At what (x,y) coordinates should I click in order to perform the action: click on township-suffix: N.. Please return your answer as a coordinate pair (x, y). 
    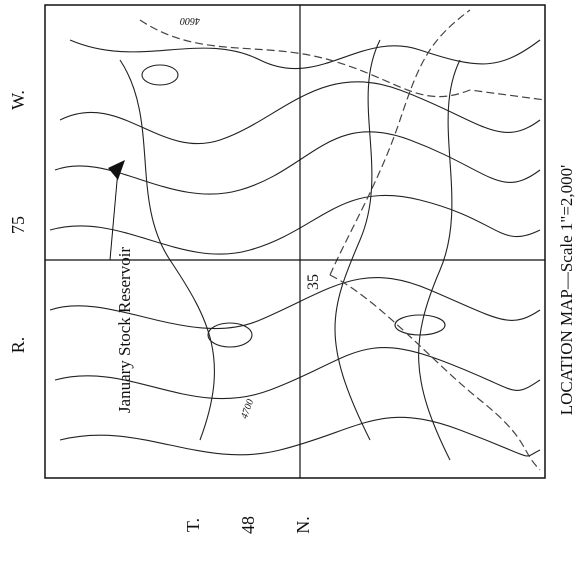
    Looking at the image, I should click on (303, 525).